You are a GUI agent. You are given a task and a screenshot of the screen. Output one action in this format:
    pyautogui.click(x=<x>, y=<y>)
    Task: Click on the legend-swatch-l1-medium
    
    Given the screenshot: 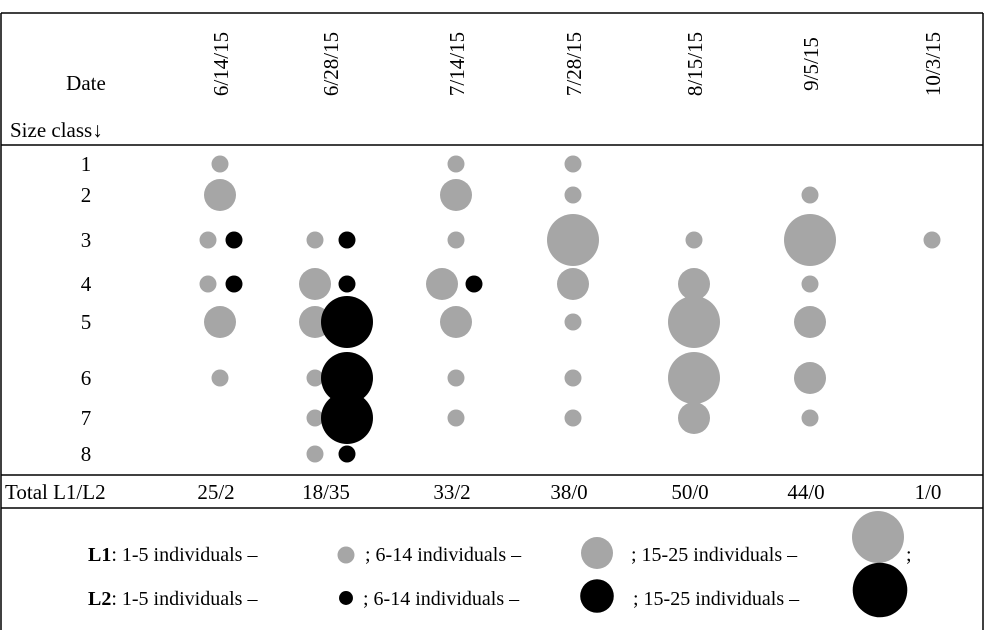 What is the action you would take?
    pyautogui.click(x=597, y=553)
    